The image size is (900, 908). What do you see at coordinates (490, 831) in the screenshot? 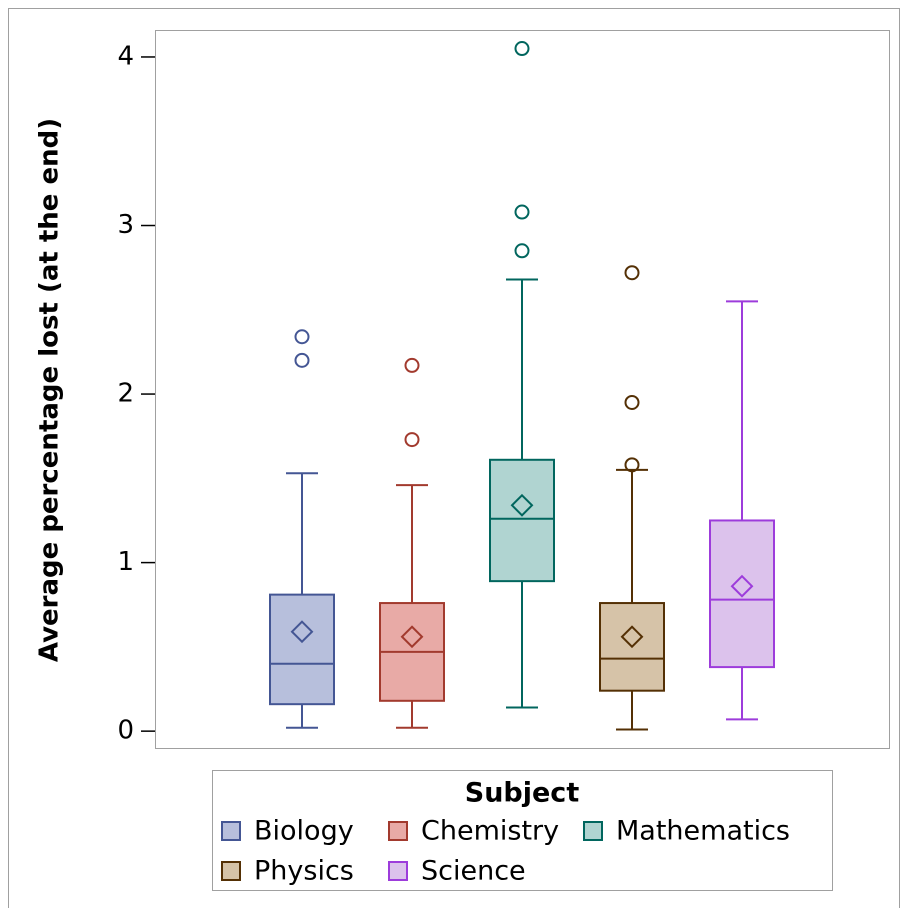
I see `legend-label: Chemistry` at bounding box center [490, 831].